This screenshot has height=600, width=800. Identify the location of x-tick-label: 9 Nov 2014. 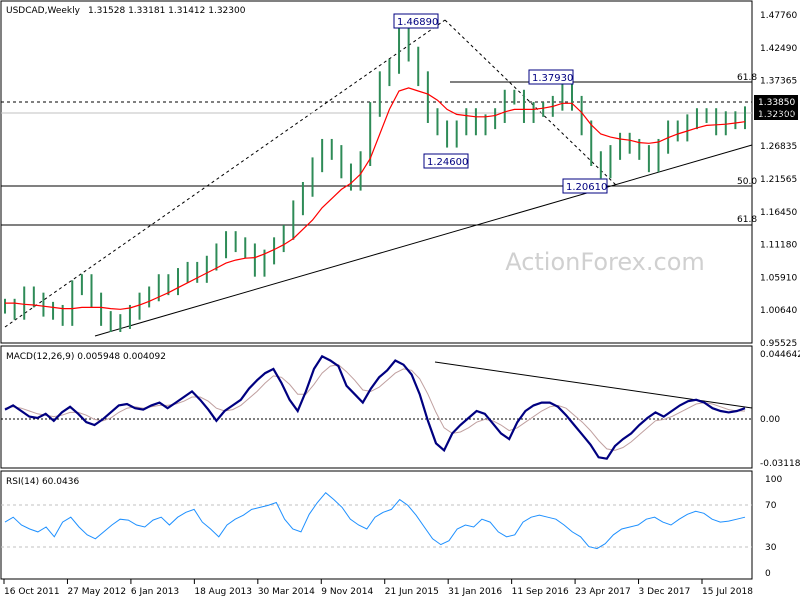
(347, 592).